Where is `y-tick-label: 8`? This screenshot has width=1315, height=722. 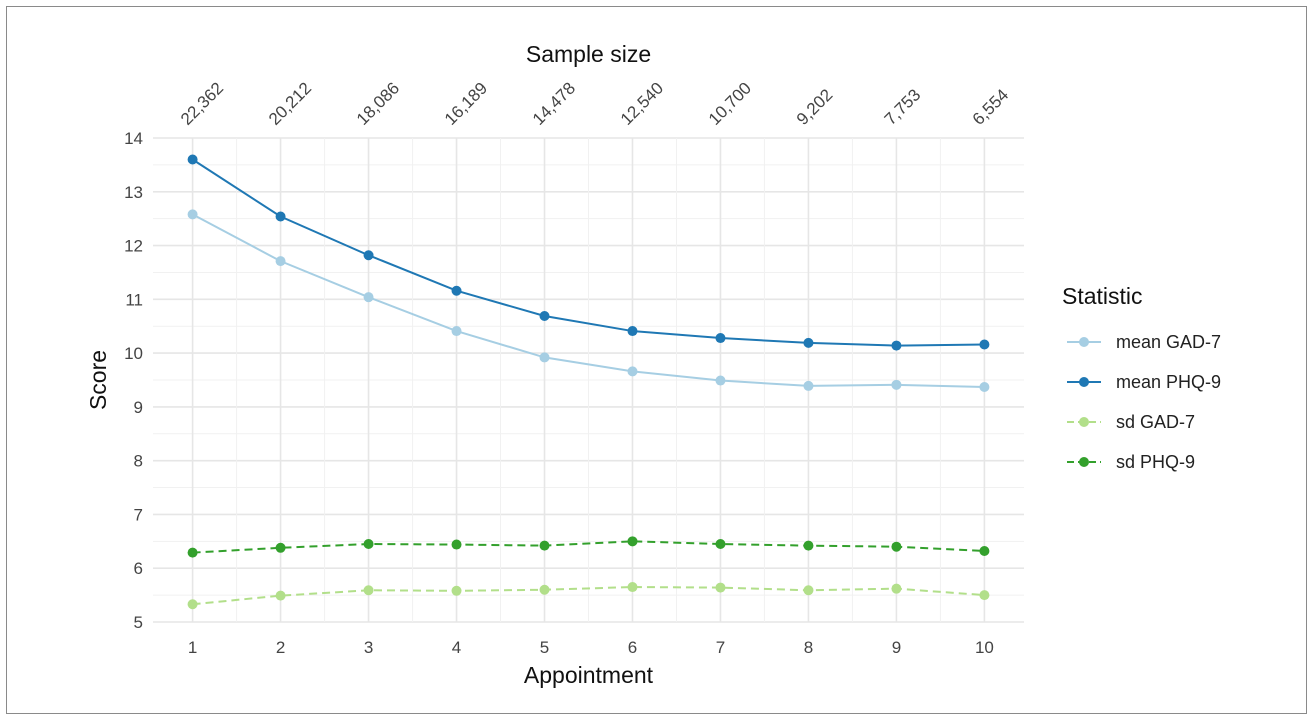
y-tick-label: 8 is located at coordinates (138, 461).